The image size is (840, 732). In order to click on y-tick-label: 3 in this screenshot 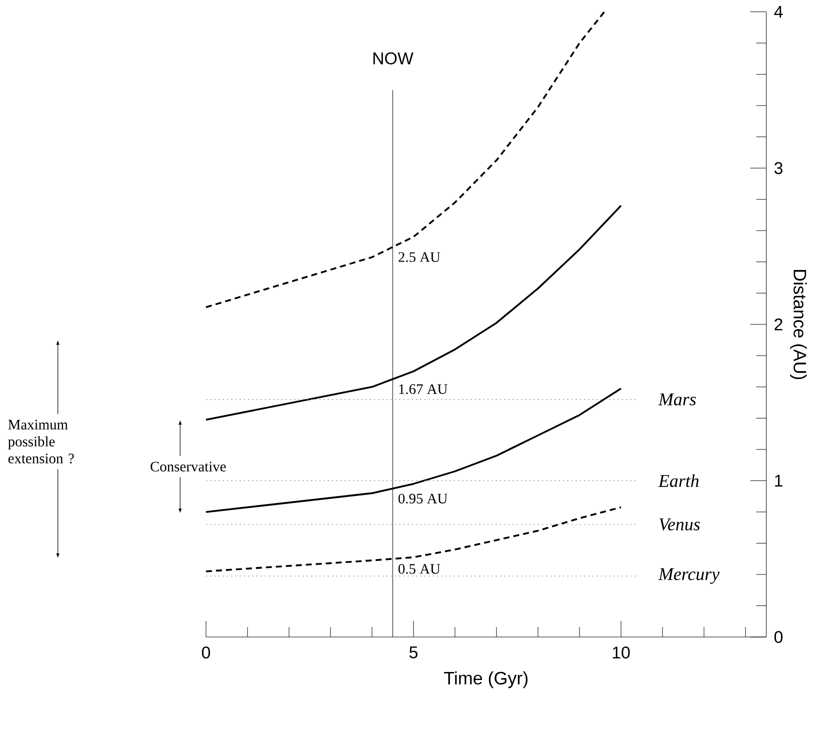, I will do `click(778, 168)`.